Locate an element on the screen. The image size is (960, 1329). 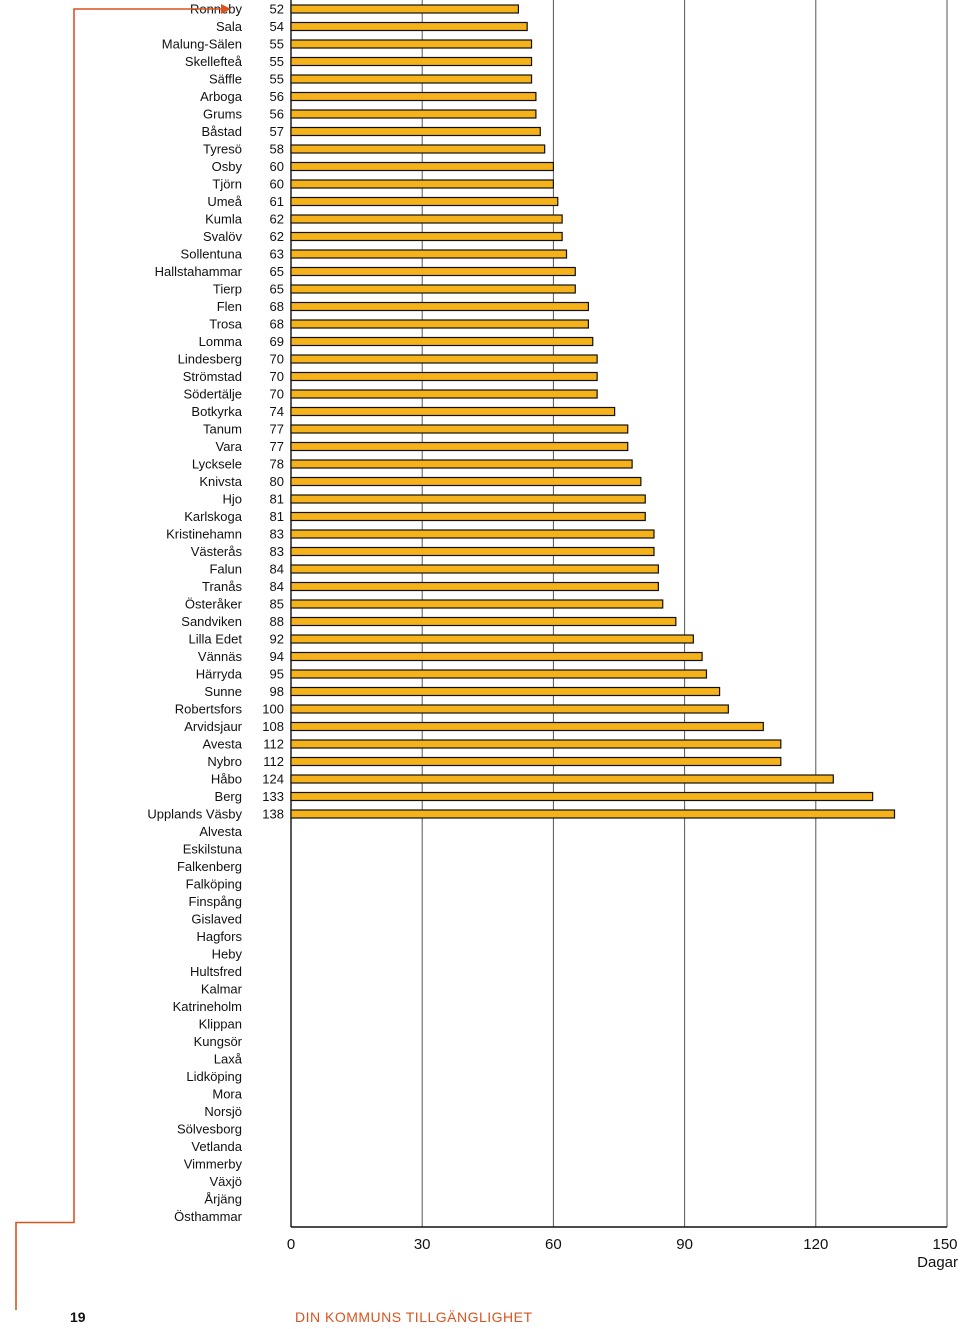
value-label: 78 is located at coordinates (277, 464).